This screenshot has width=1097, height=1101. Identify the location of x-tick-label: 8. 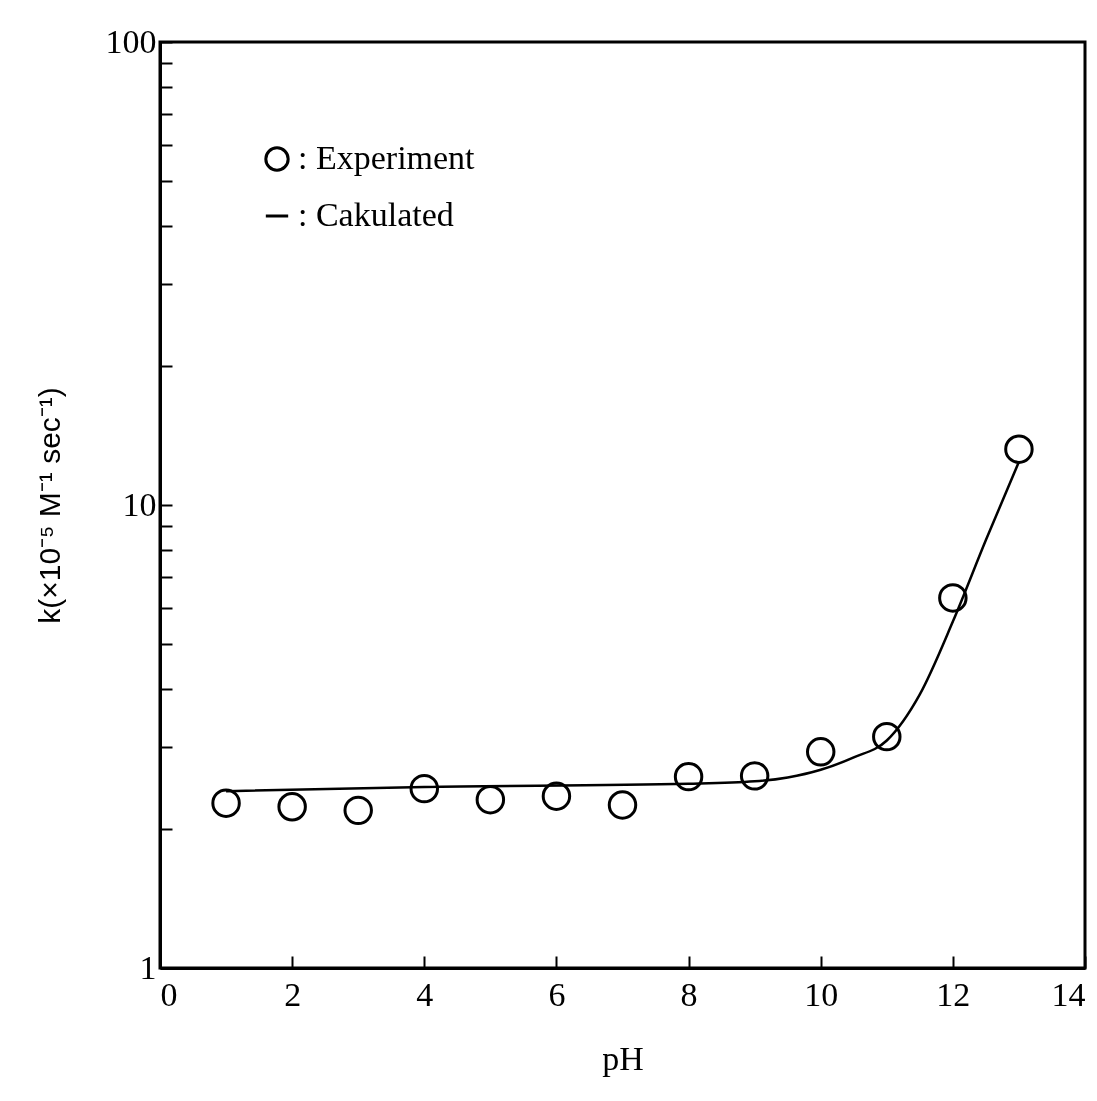
(689, 994).